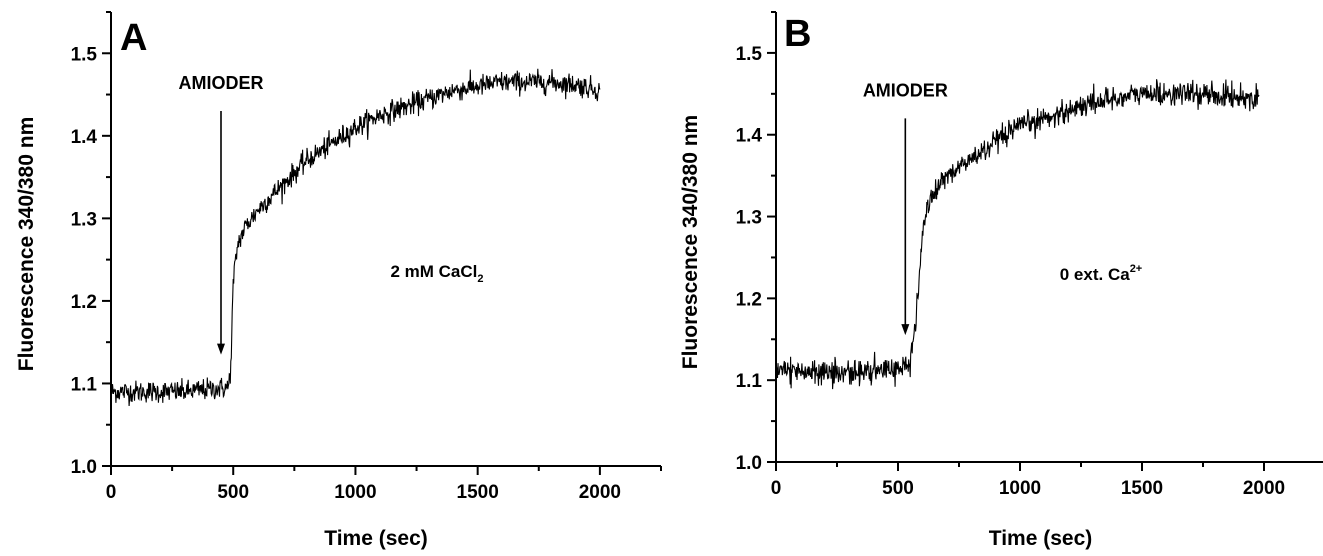  I want to click on condition-label: 2 mM CaCl2, so click(436, 273).